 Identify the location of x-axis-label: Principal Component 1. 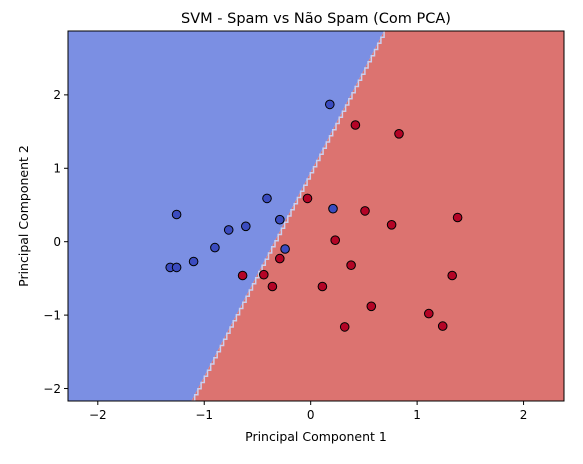
(316, 436).